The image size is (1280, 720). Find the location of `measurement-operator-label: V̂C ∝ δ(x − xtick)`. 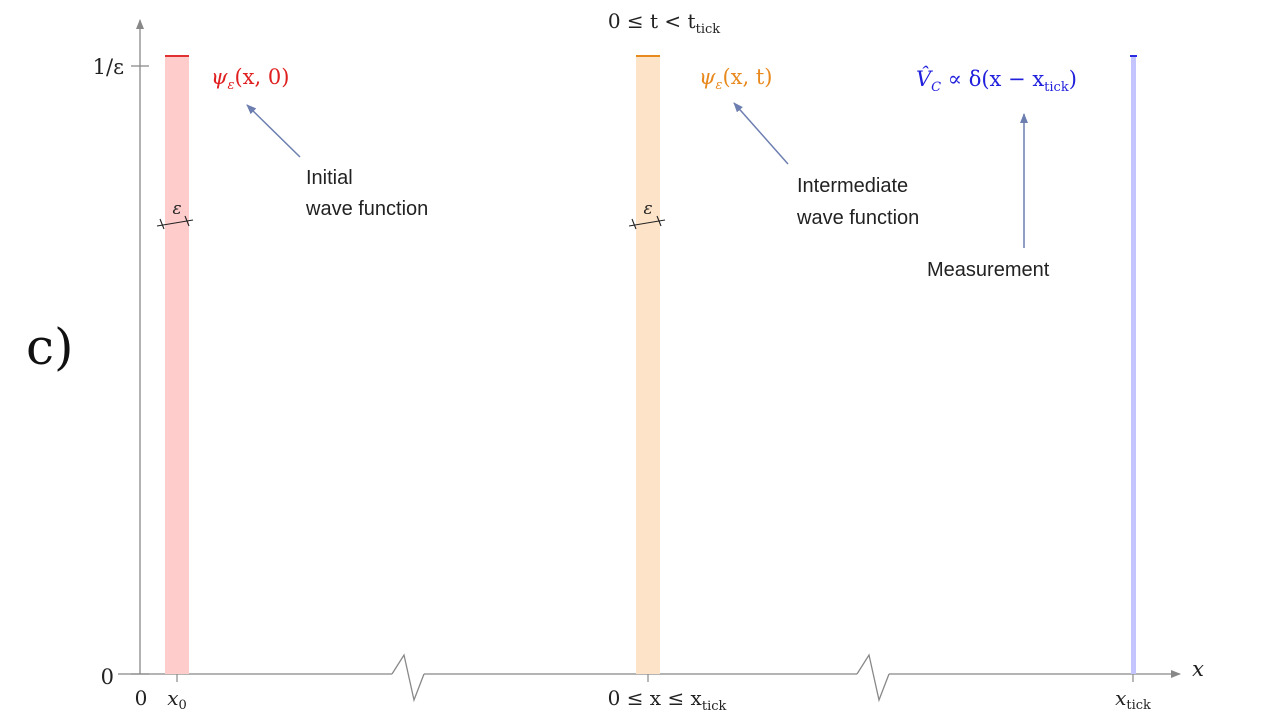

measurement-operator-label: V̂C ∝ δ(x − xtick) is located at coordinates (996, 81).